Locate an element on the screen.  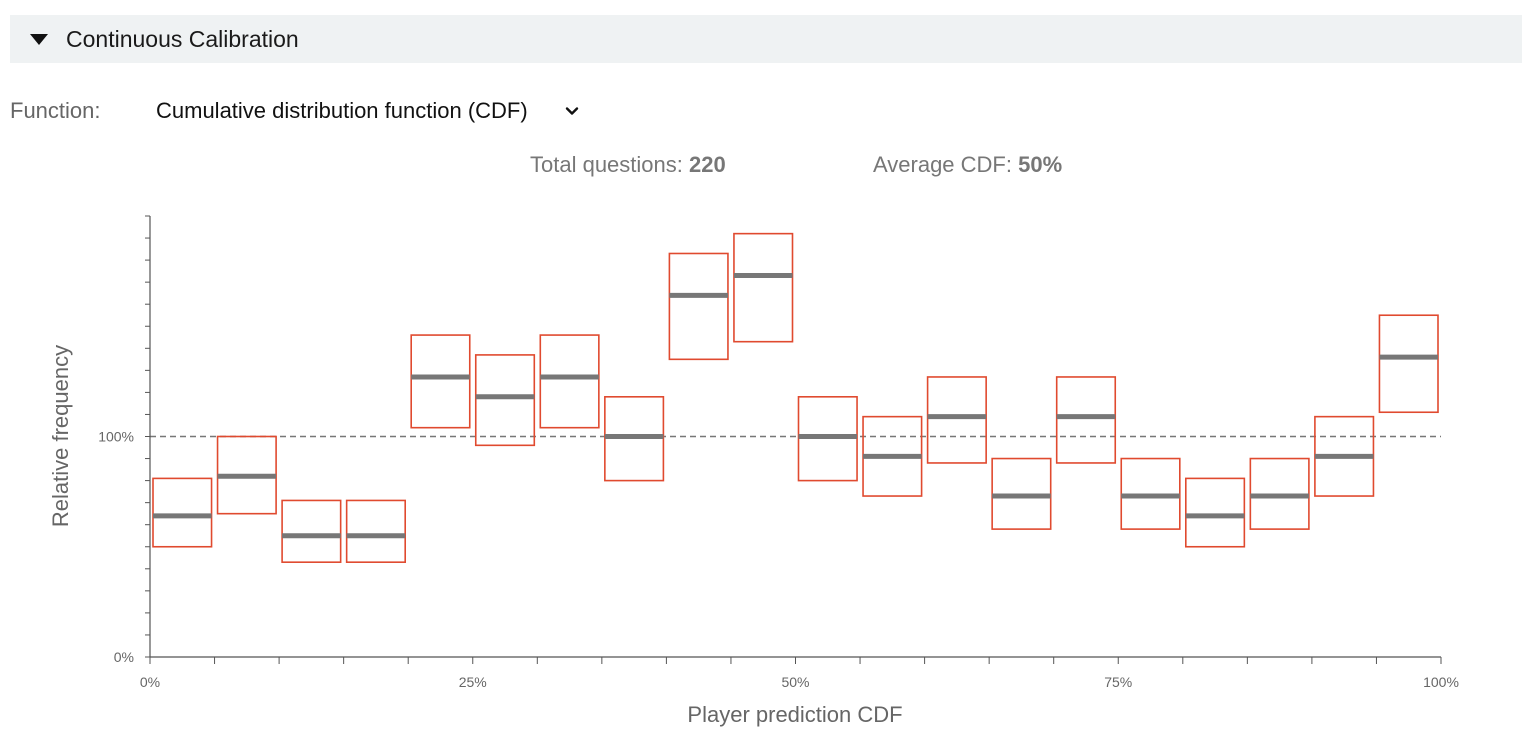
x-tick-label: 50% is located at coordinates (795, 682).